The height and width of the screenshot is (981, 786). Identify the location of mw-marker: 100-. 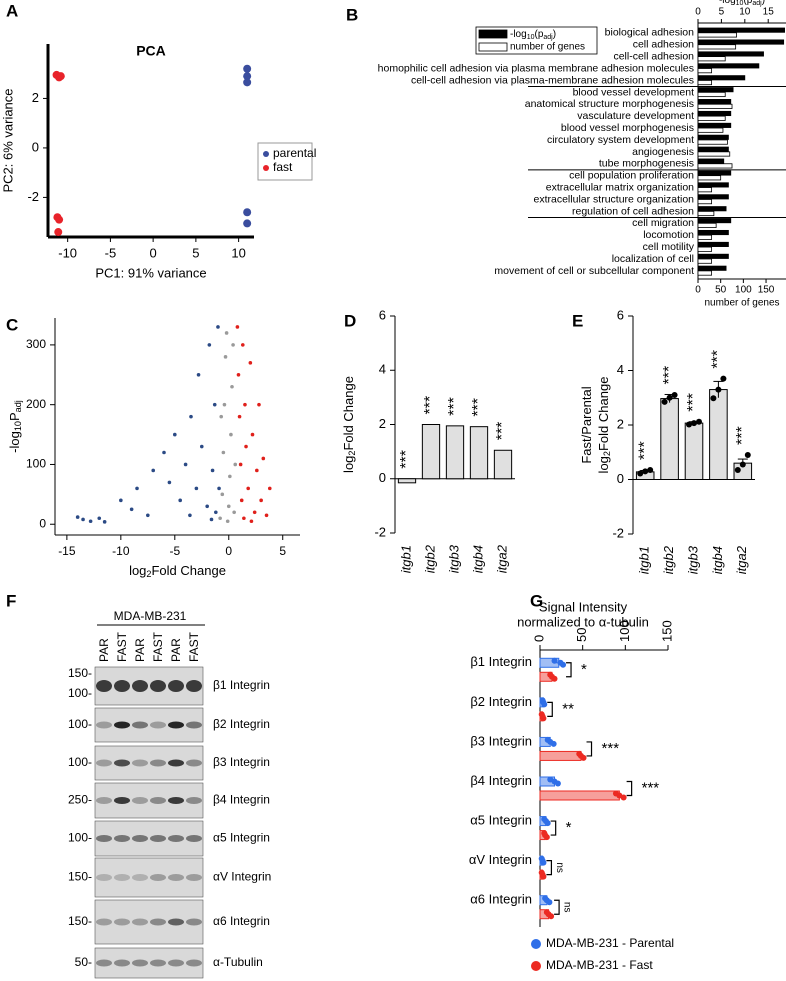
(80, 724).